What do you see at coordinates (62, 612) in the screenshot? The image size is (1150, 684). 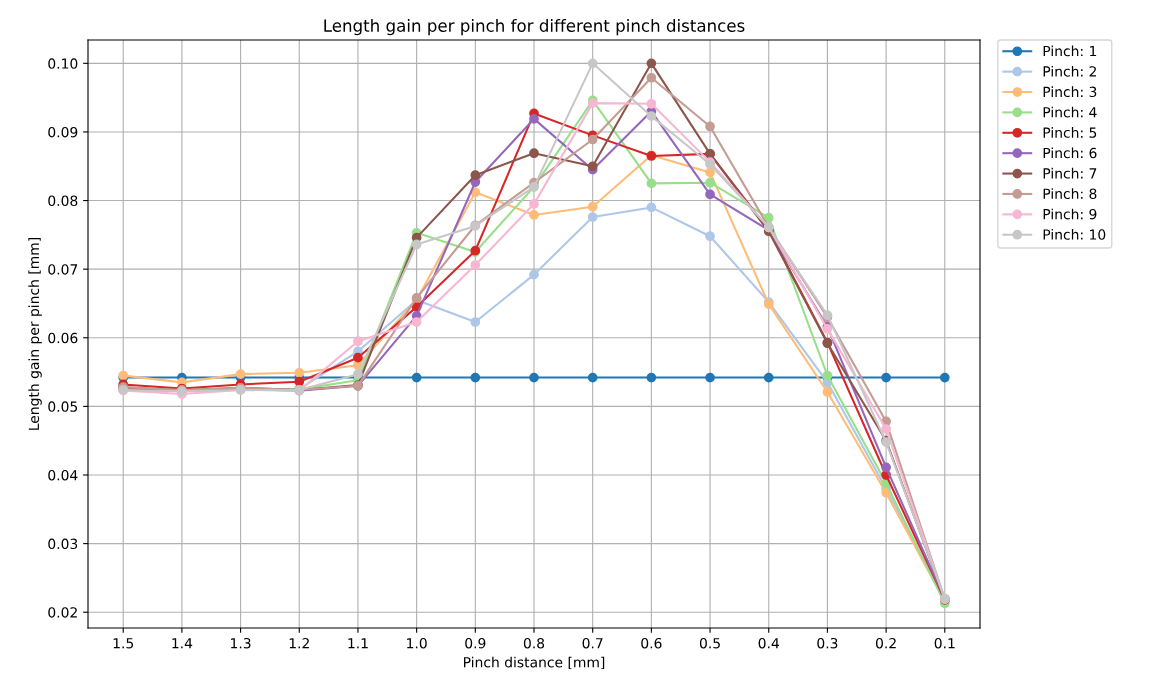 I see `y-tick-label: 0.02` at bounding box center [62, 612].